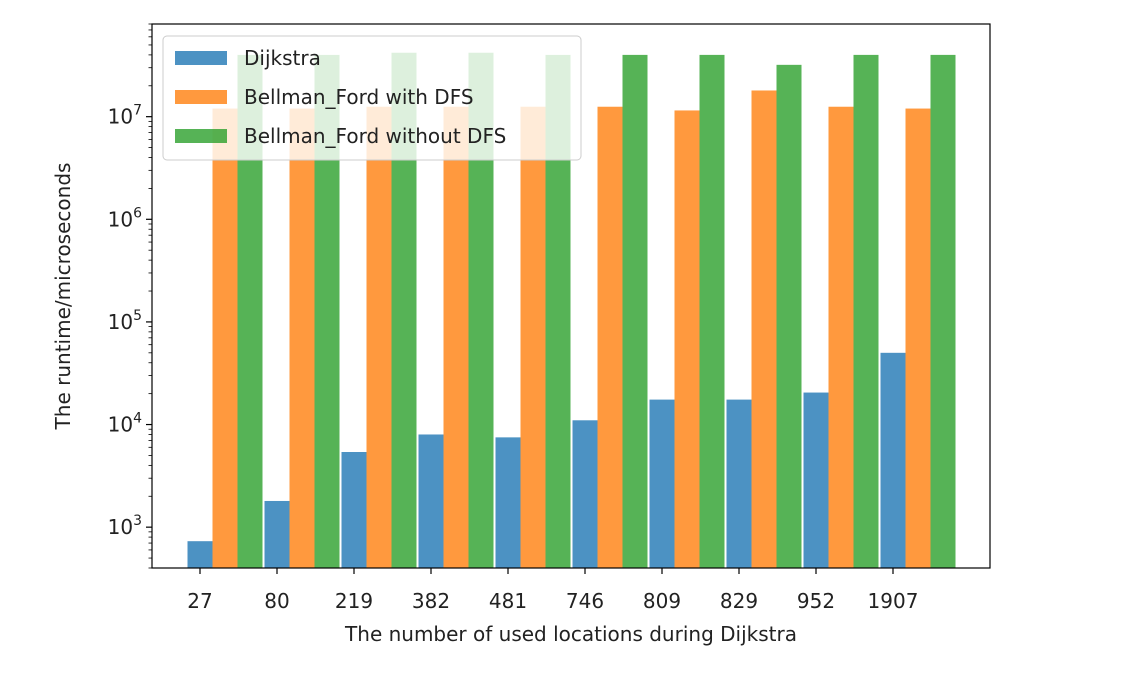 This screenshot has width=1144, height=688. What do you see at coordinates (125, 424) in the screenshot?
I see `y-tick-label: 10⁴` at bounding box center [125, 424].